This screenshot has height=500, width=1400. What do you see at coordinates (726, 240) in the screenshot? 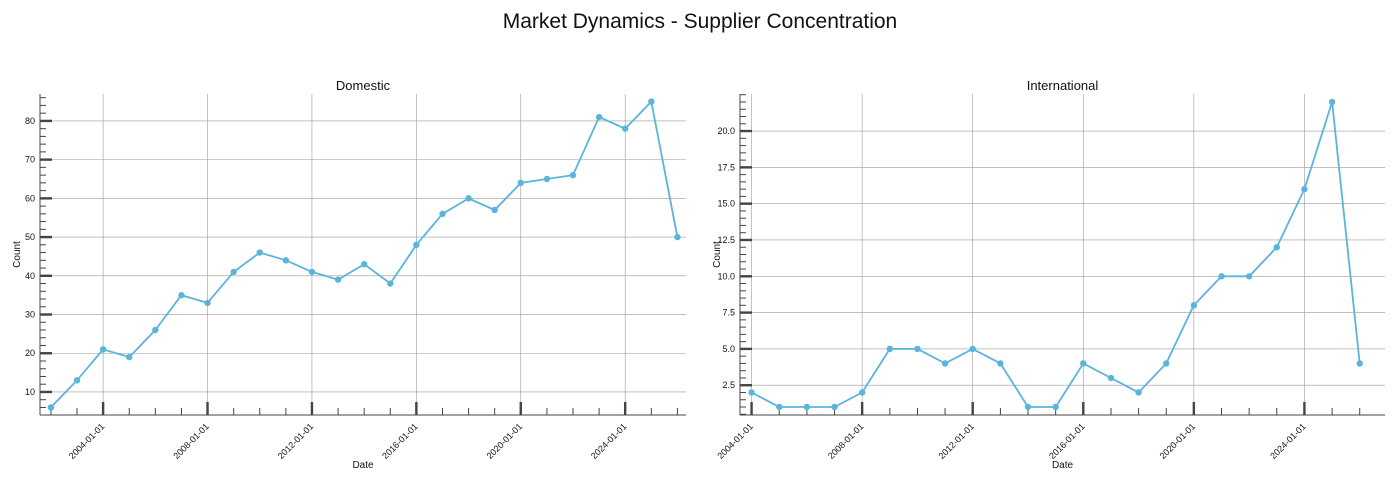
I see `y-tick-label: 12.5` at bounding box center [726, 240].